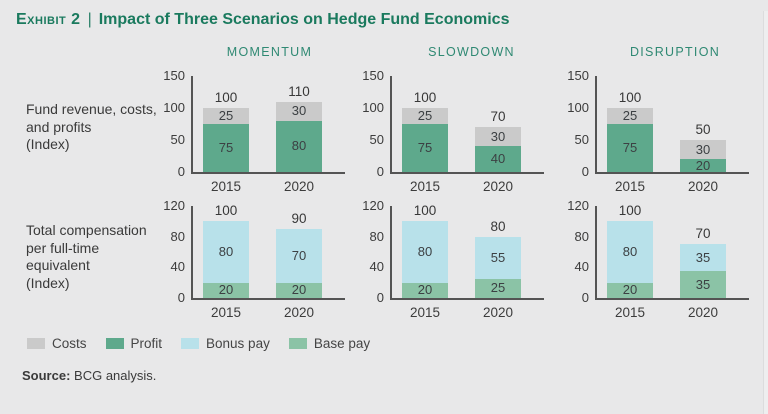 Image resolution: width=768 pixels, height=414 pixels. Describe the element at coordinates (79, 127) in the screenshot. I see `row-label-revenue: Fund revenue, costs, and profits (Index)` at that location.